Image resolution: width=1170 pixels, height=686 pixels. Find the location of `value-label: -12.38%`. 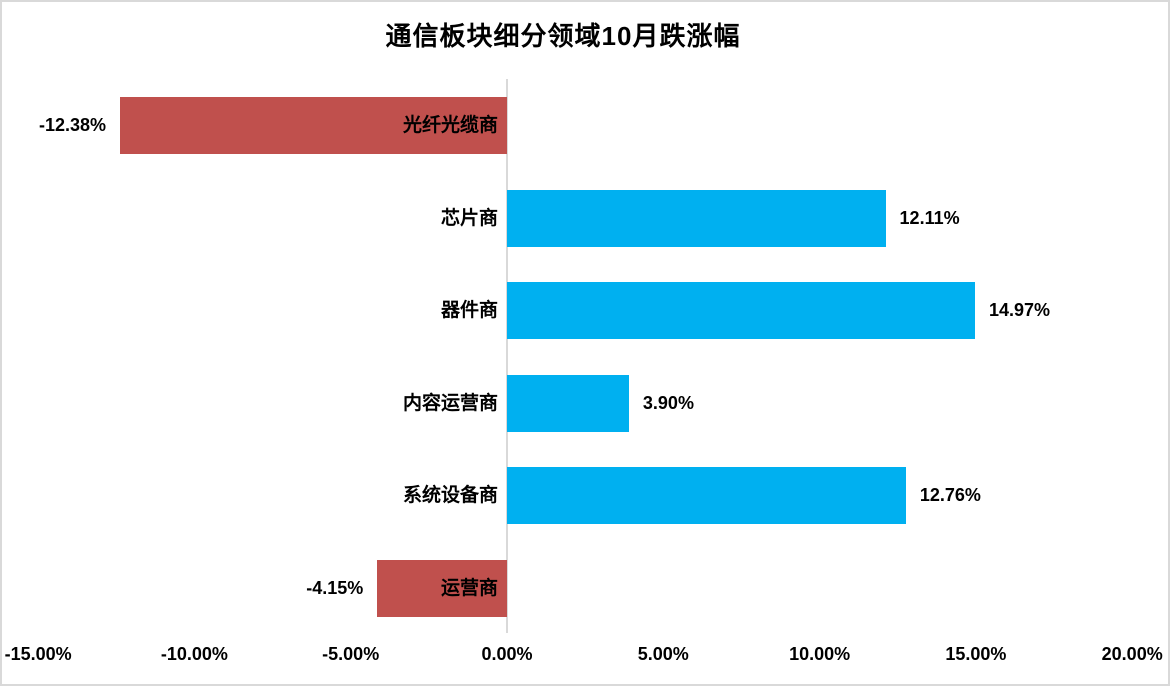

value-label: -12.38% is located at coordinates (72, 125).